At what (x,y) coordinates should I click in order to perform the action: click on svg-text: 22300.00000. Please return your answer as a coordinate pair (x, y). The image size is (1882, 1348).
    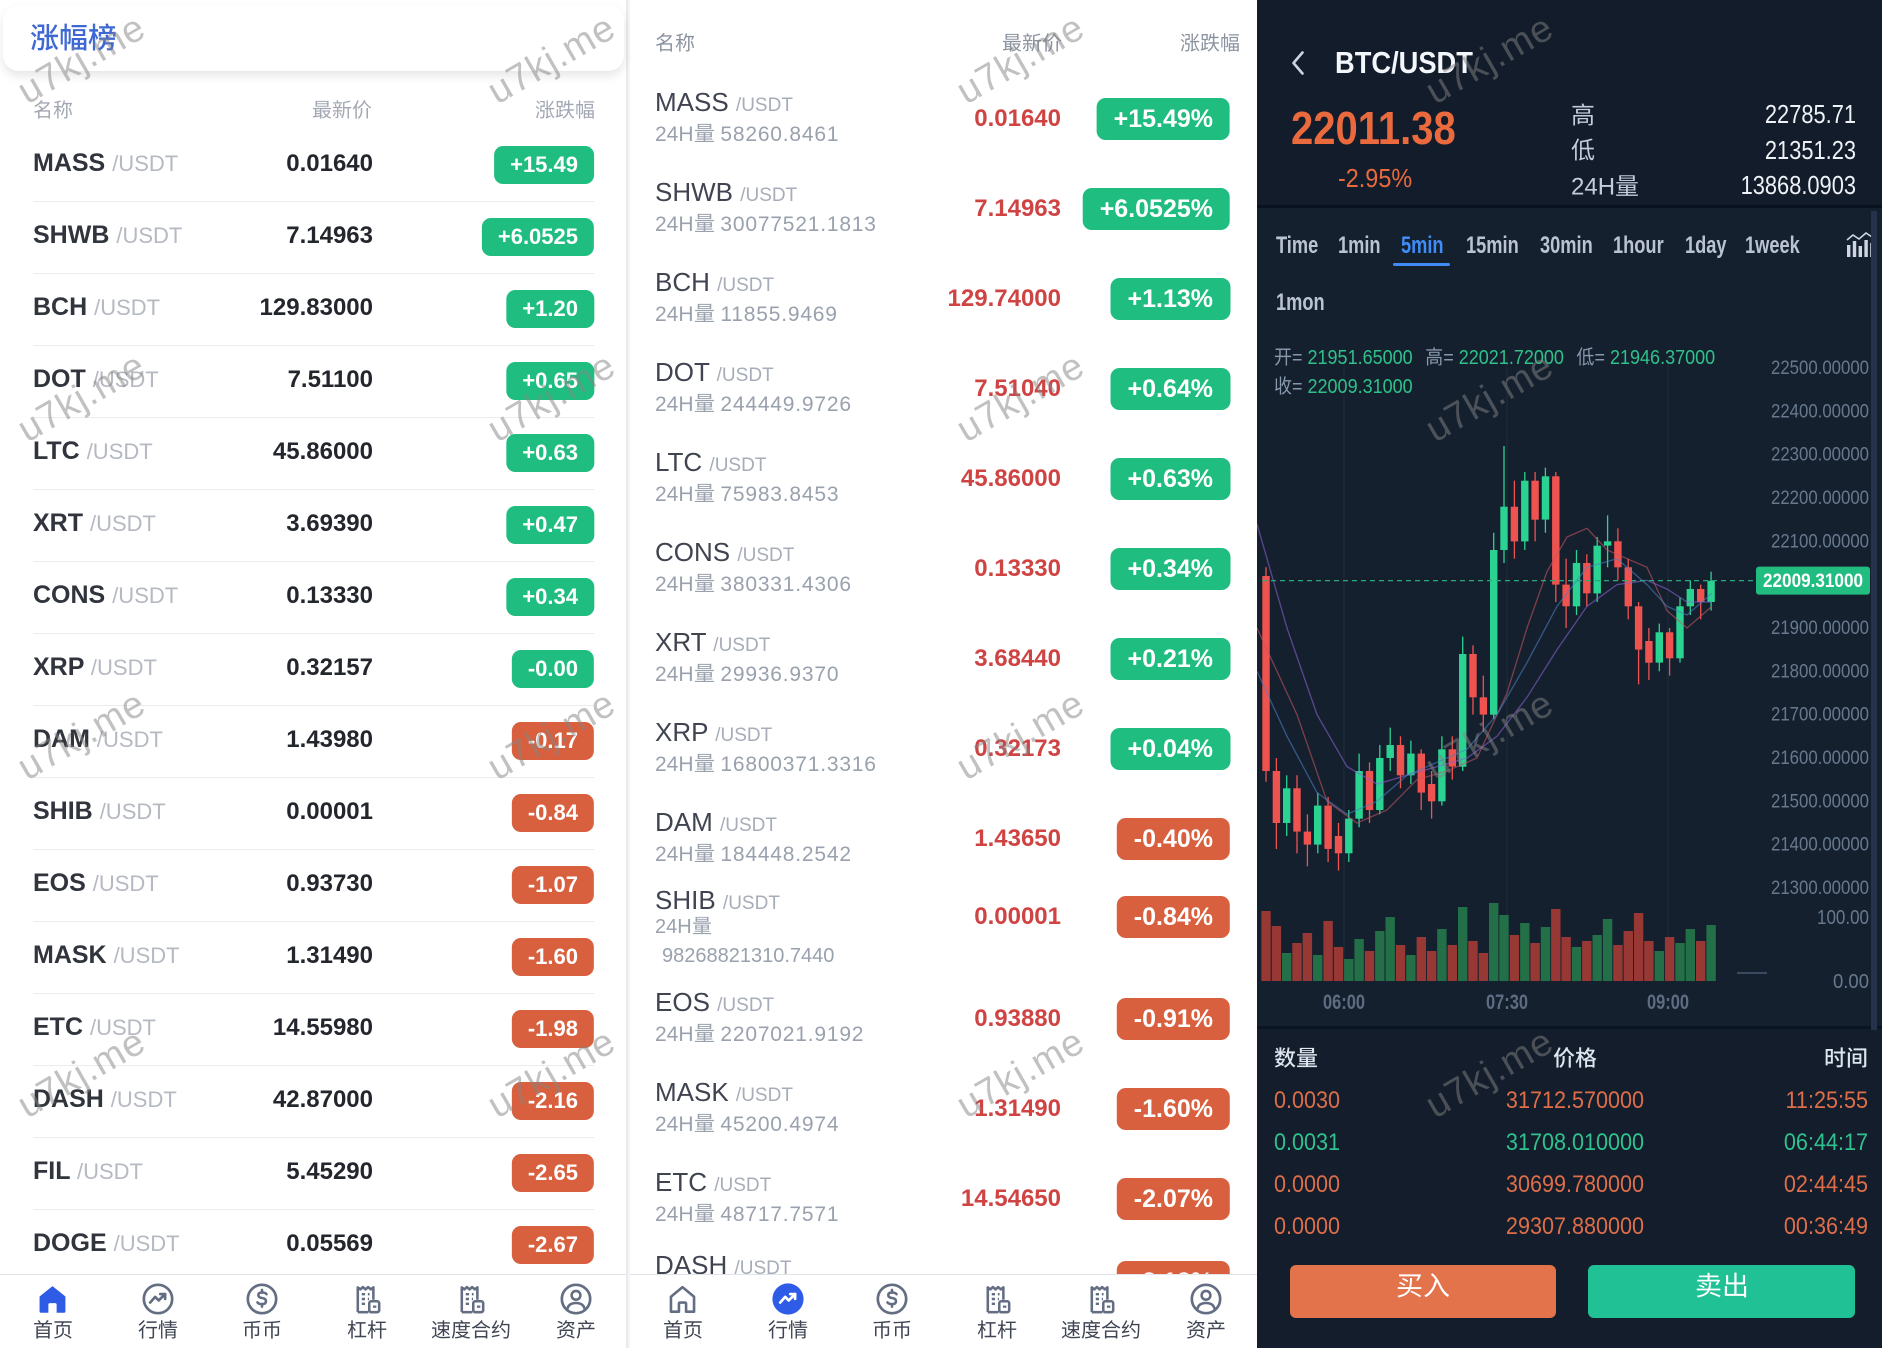
    Looking at the image, I should click on (1820, 455).